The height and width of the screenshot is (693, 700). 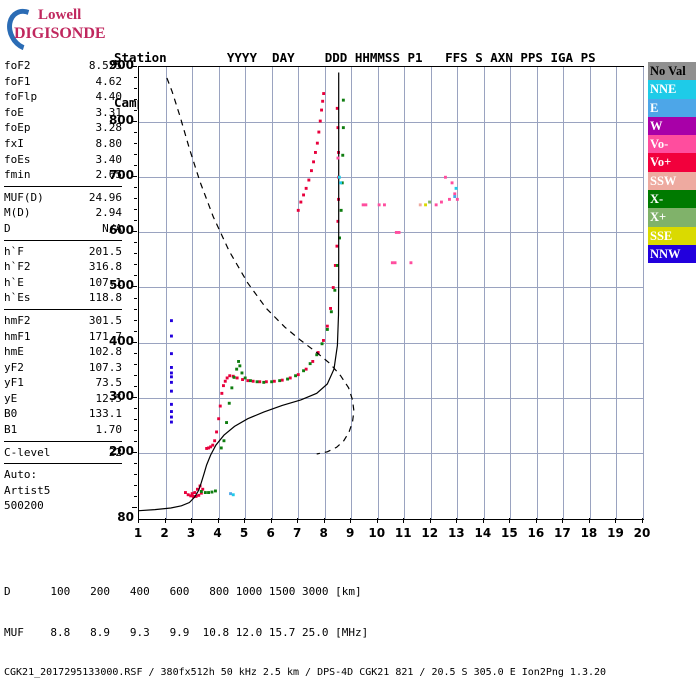 I want to click on x-axis-ticks, so click(x=390, y=521).